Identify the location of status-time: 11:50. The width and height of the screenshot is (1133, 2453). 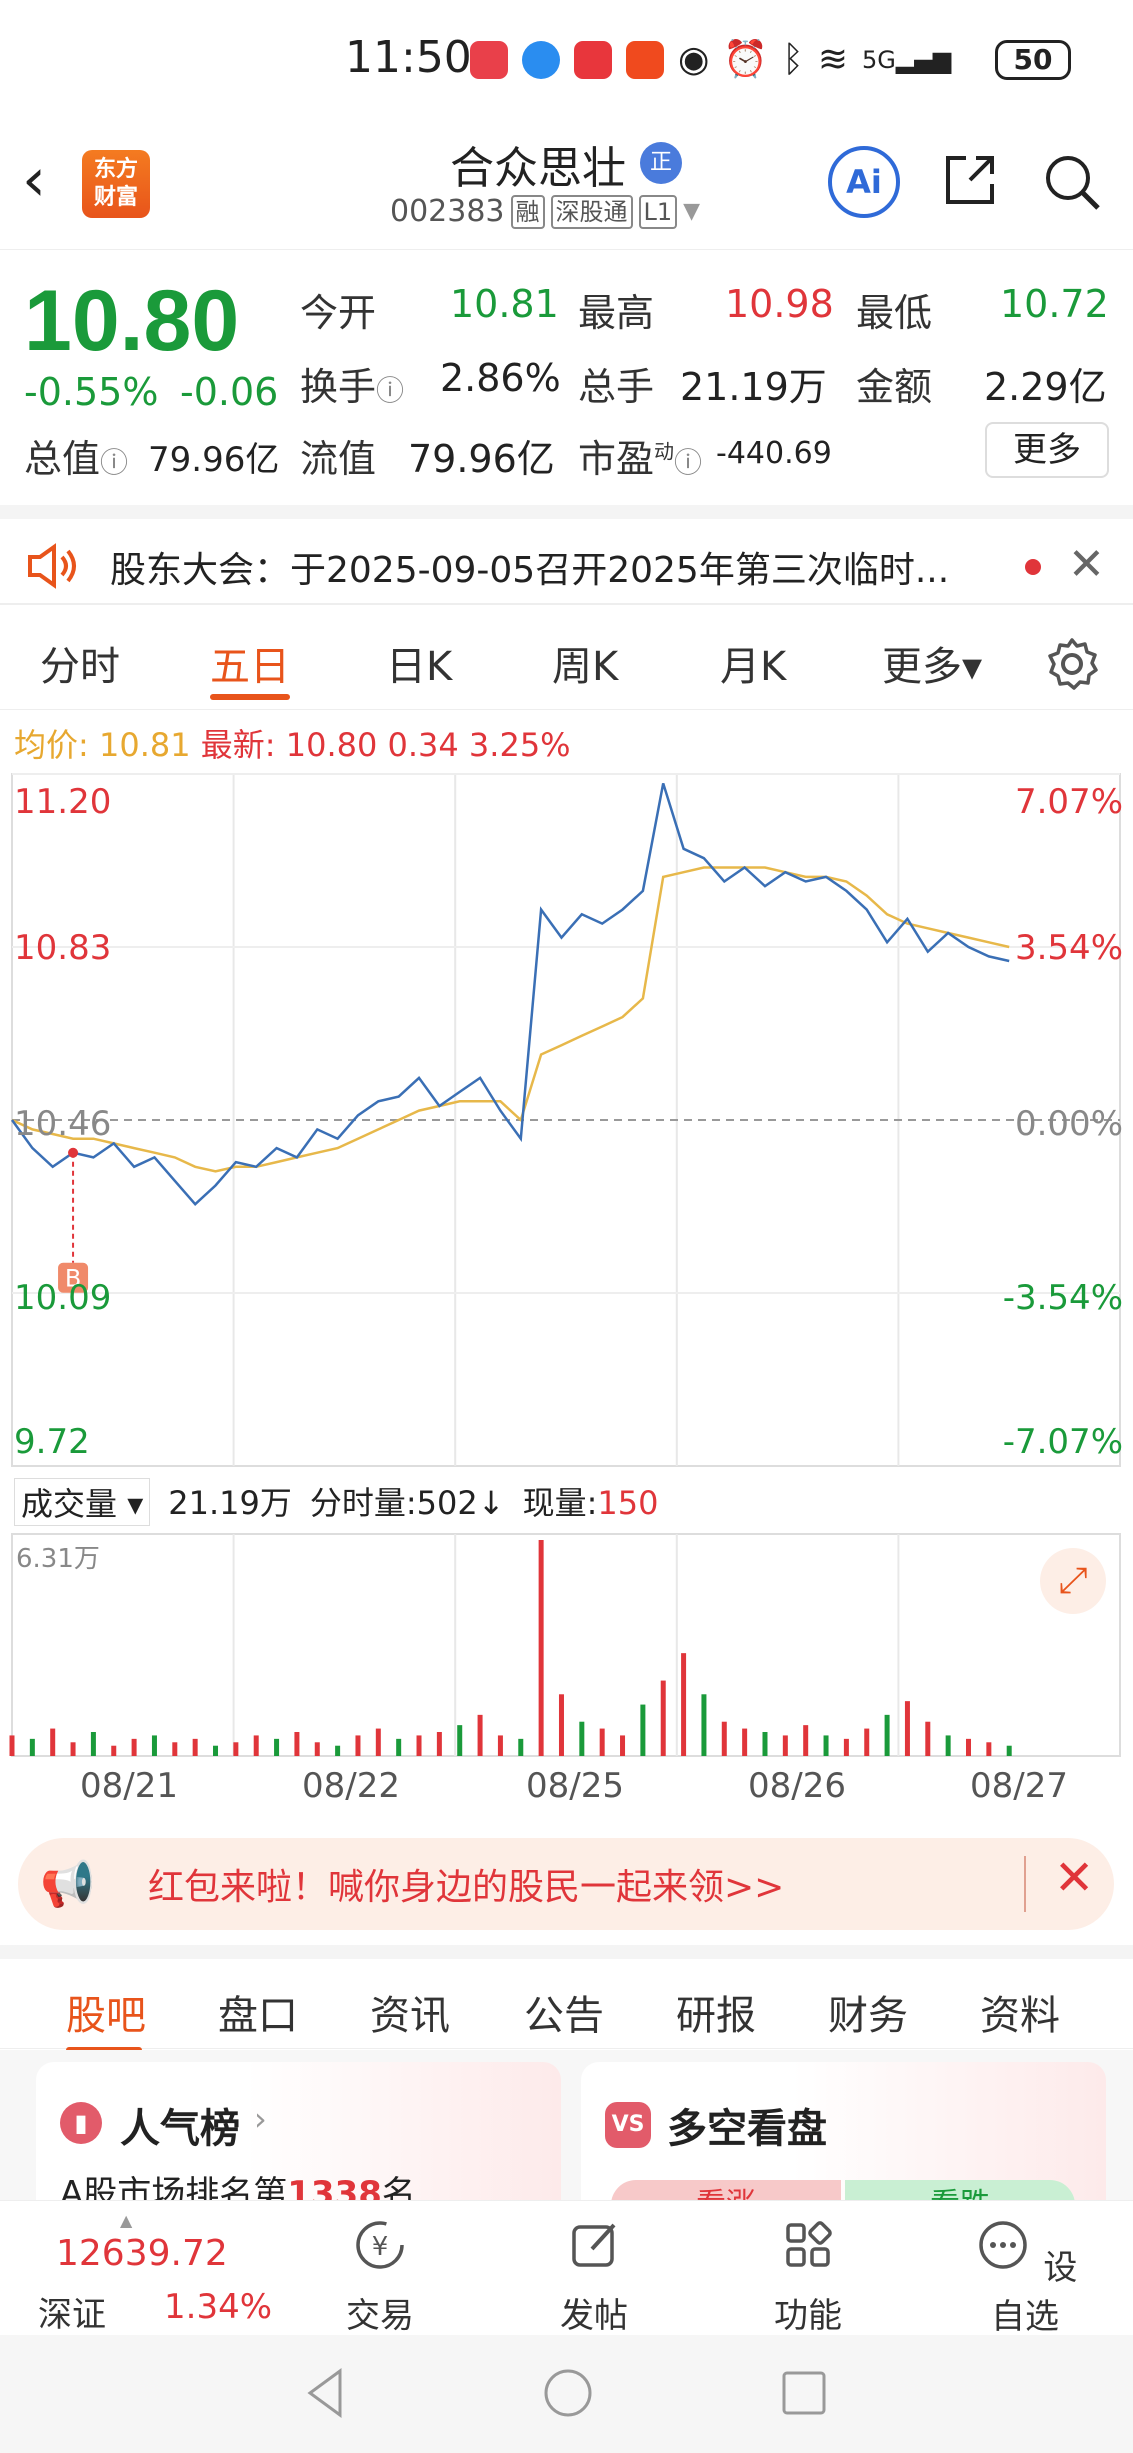
(408, 57).